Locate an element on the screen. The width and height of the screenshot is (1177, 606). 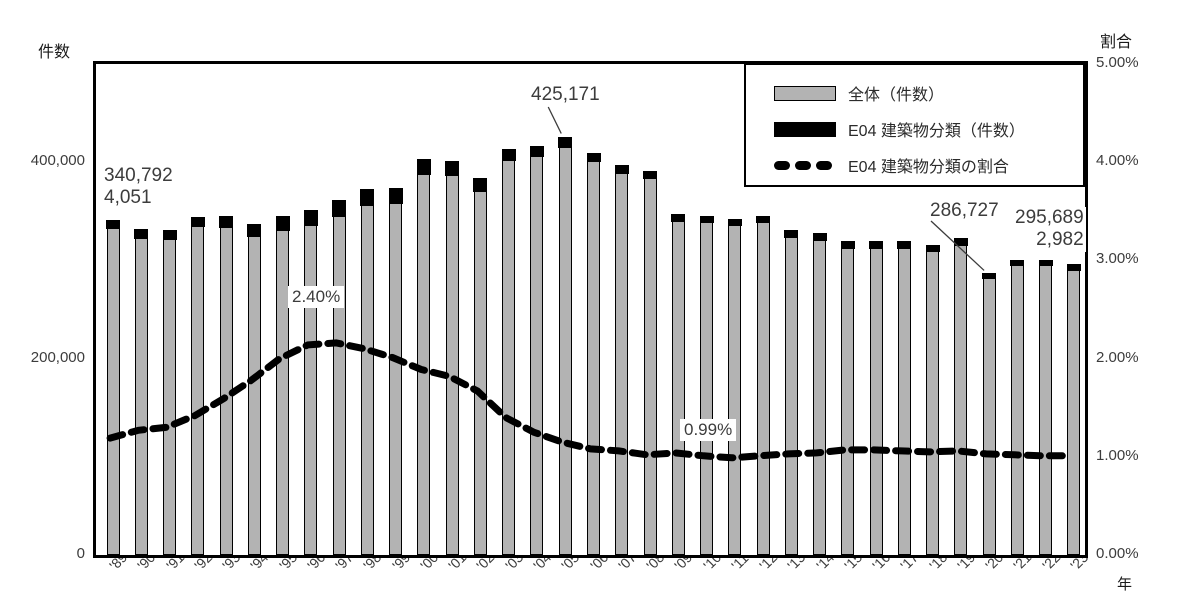
y-tick-left-1: 200,000 is located at coordinates (57, 357).